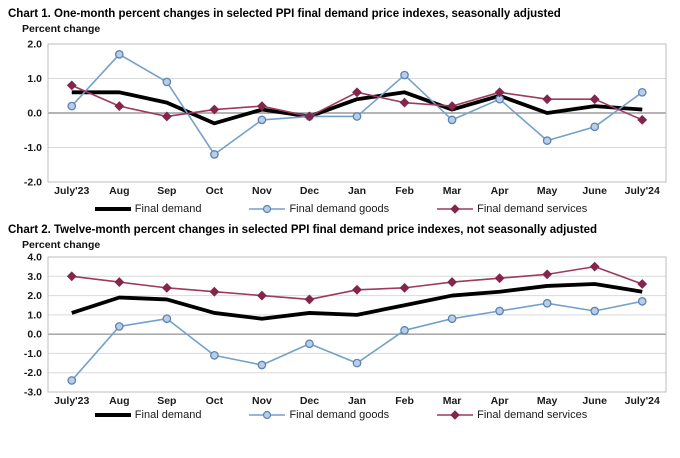  I want to click on final-demand-line-swatch-icon, so click(112, 209).